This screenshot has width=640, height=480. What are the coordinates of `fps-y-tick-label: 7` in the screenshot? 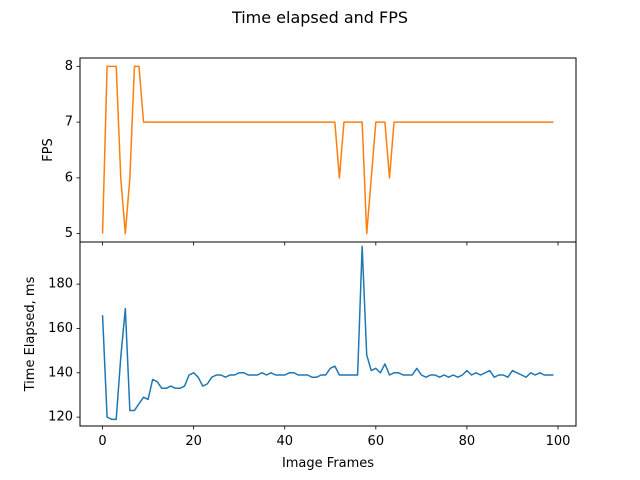 It's located at (69, 122).